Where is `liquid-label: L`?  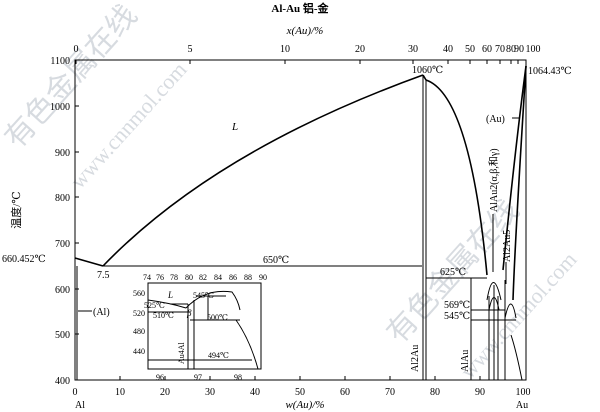 liquid-label: L is located at coordinates (234, 127).